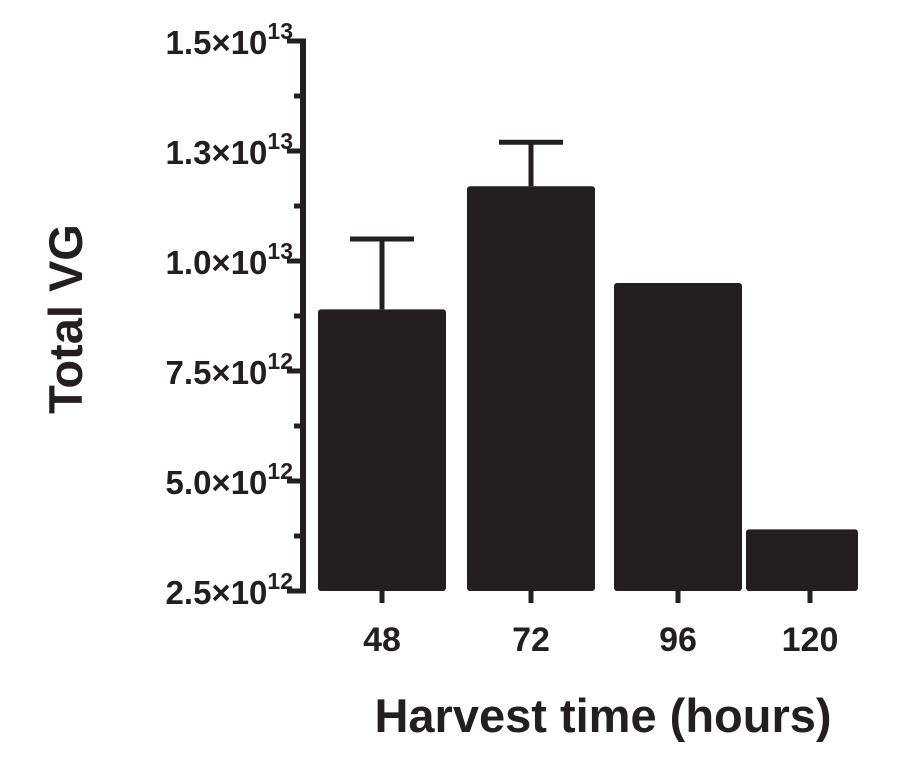 The image size is (907, 776). I want to click on y-tick-label: 2.5×10¹², so click(229, 589).